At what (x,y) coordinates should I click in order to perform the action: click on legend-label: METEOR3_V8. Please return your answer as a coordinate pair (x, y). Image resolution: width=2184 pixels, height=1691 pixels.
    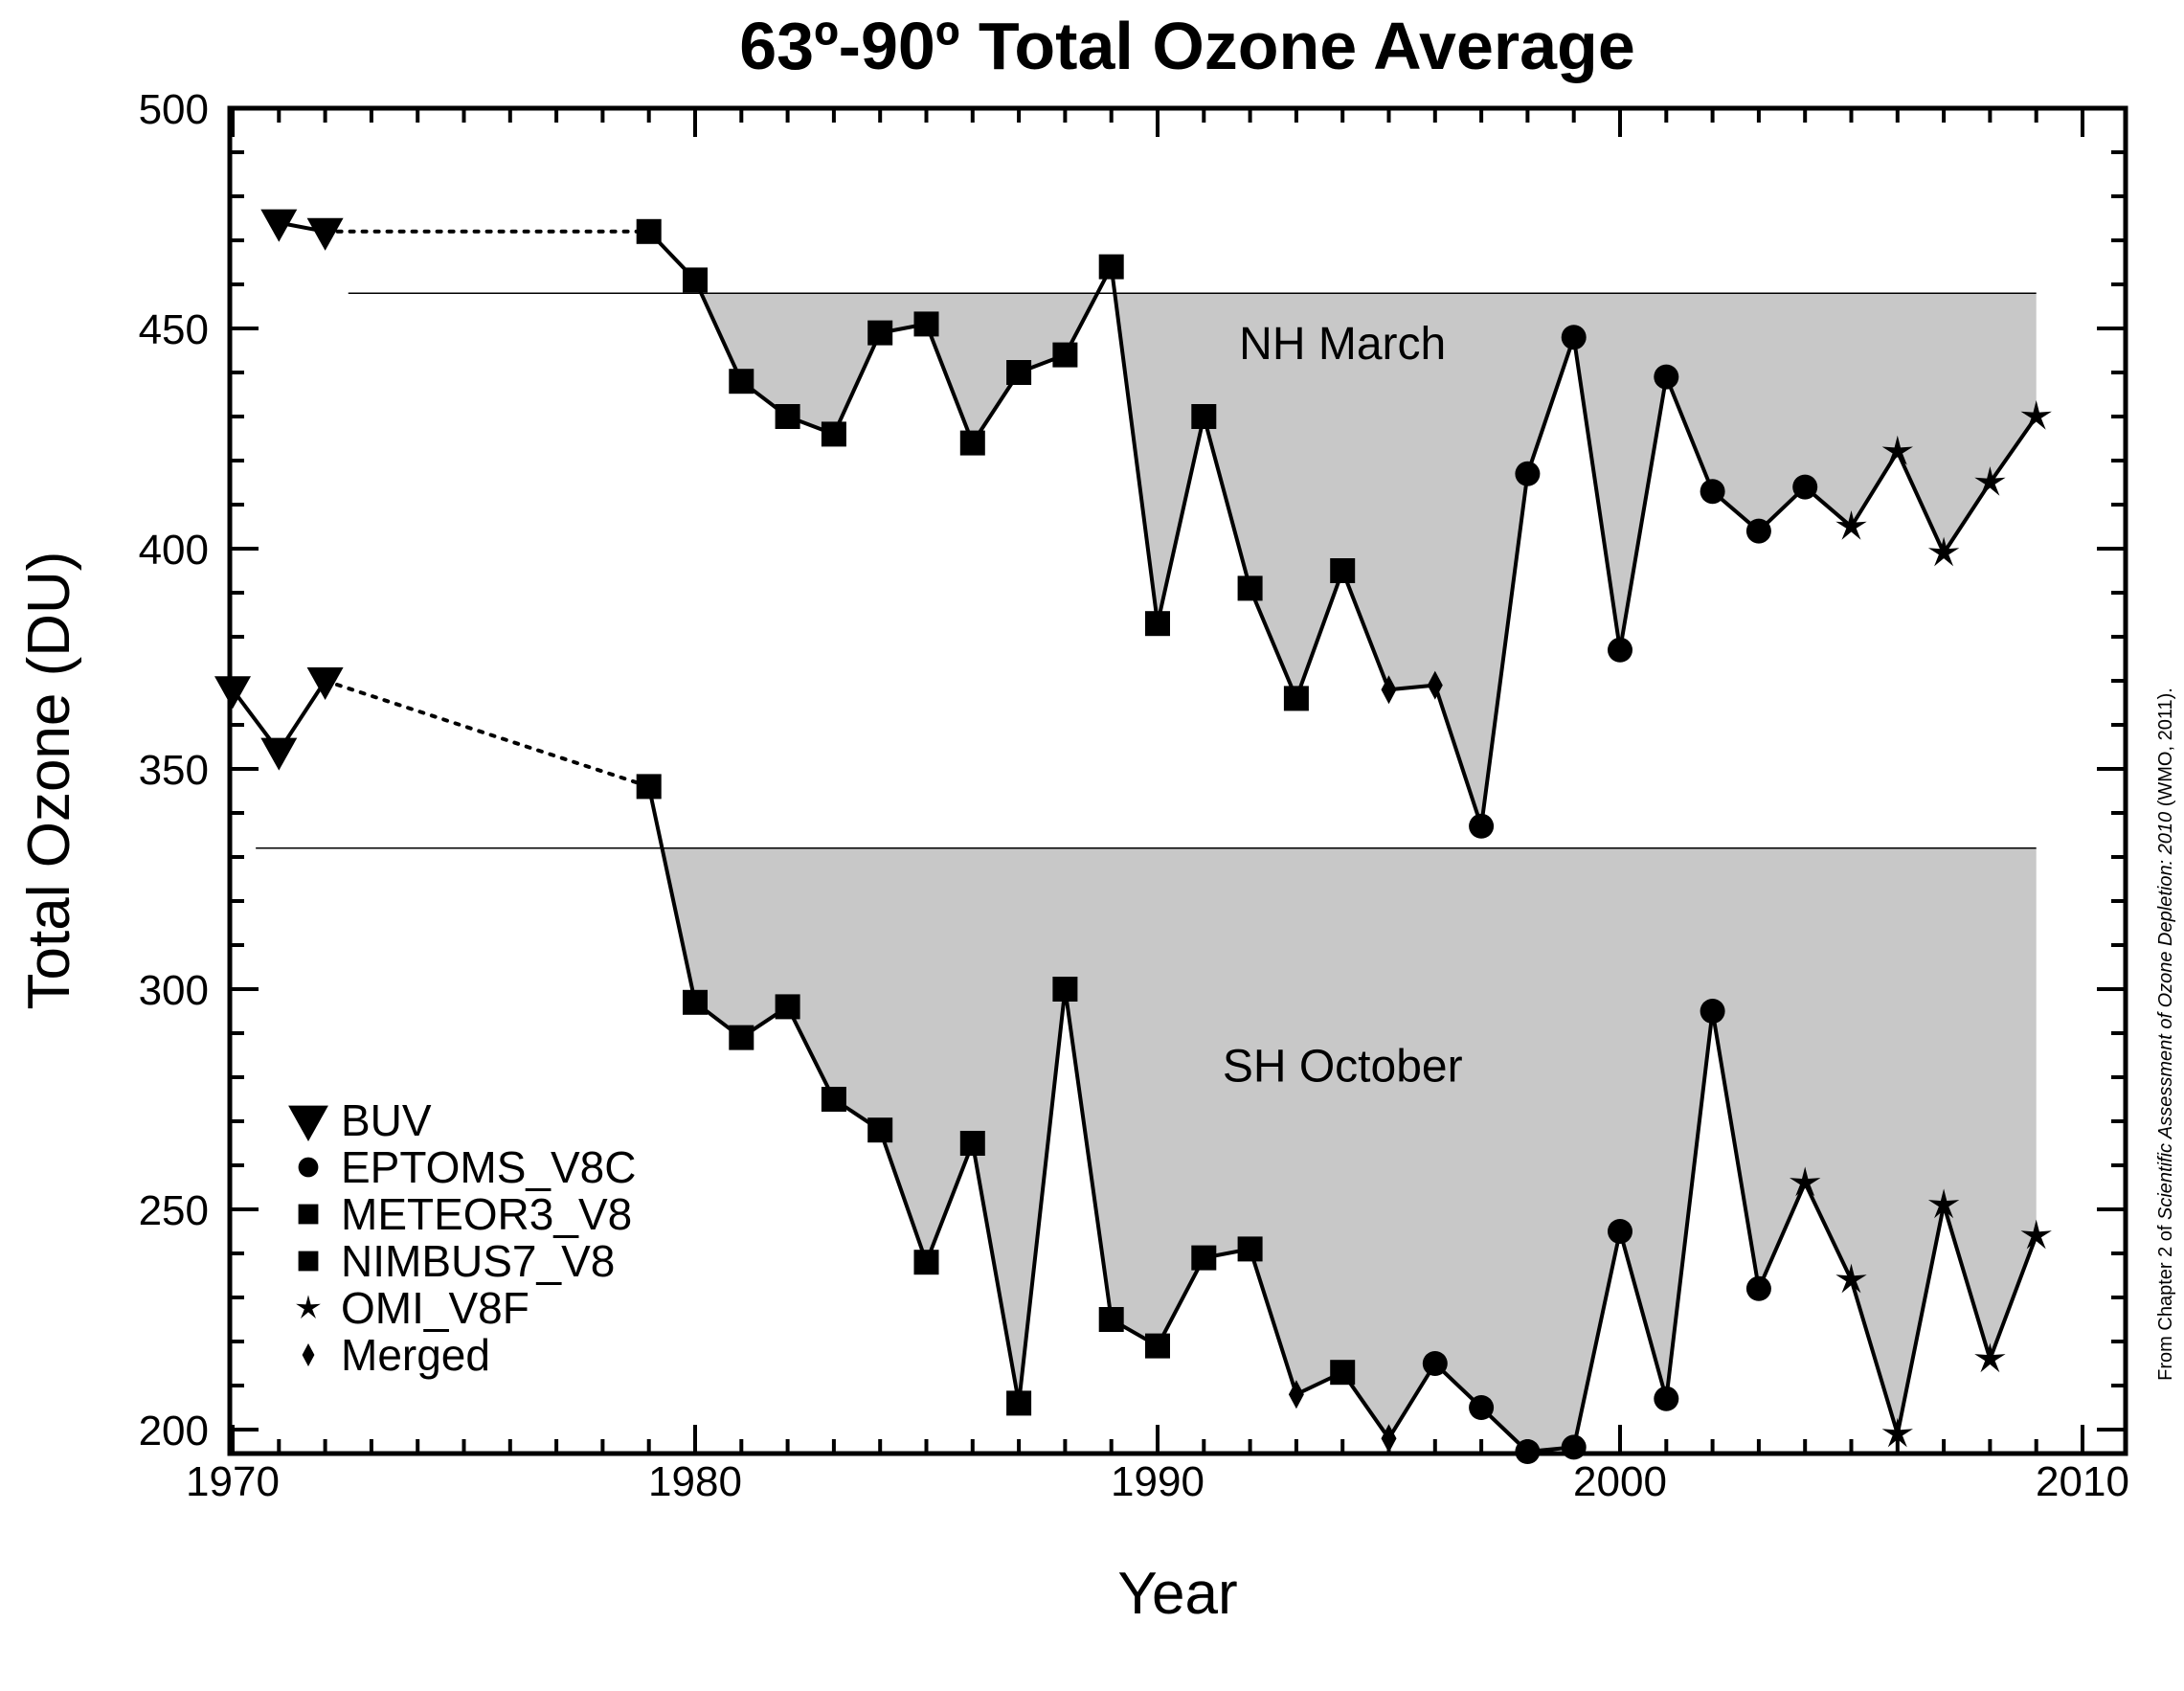
    Looking at the image, I should click on (486, 1214).